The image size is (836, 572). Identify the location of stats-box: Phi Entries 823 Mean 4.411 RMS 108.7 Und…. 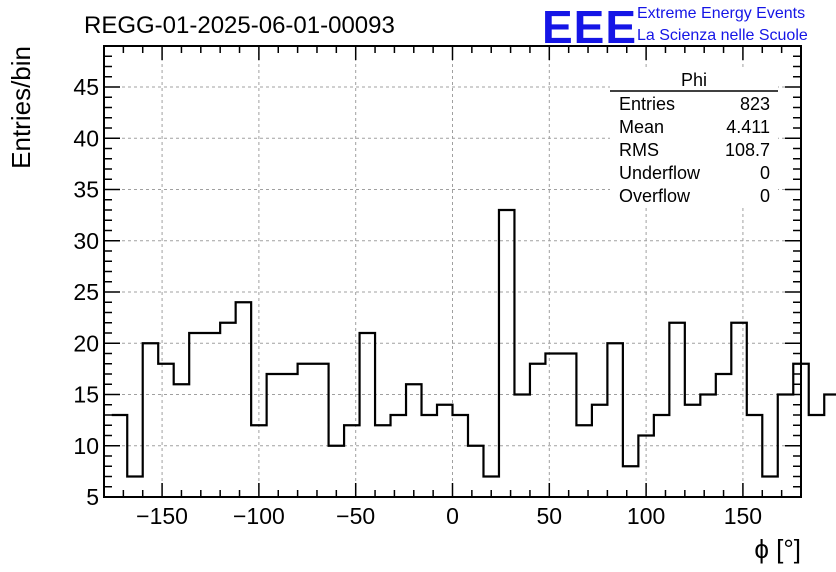
(694, 139).